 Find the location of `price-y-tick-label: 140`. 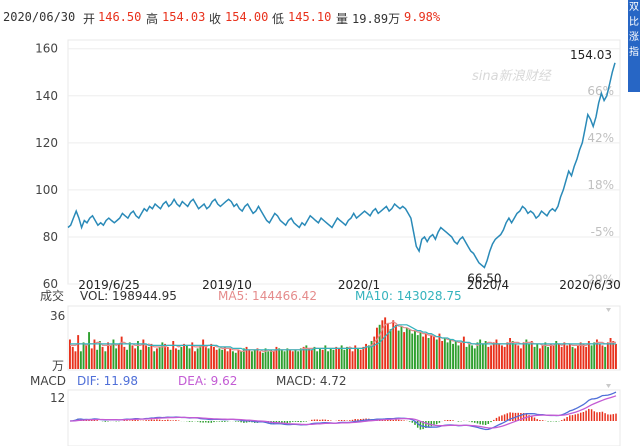

price-y-tick-label: 140 is located at coordinates (46, 96).